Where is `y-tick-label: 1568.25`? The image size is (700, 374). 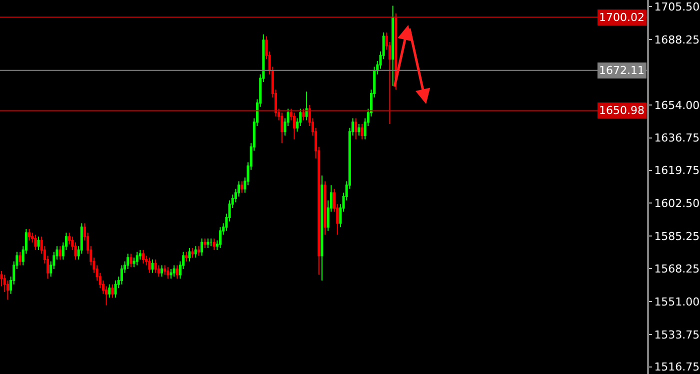 y-tick-label: 1568.25 is located at coordinates (677, 269).